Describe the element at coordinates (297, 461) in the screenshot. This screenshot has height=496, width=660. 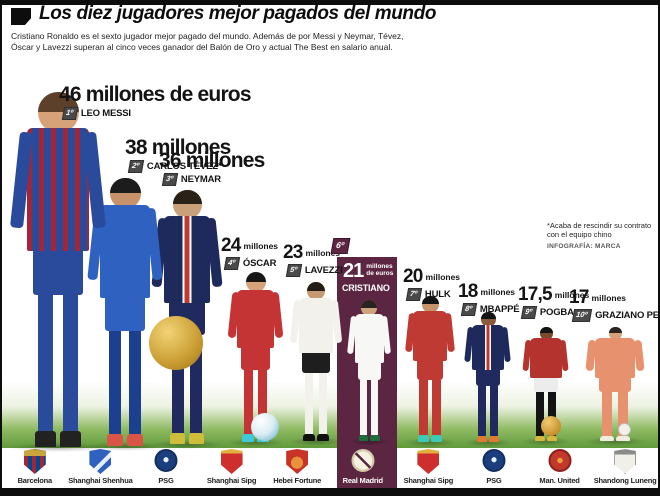
I see `club-logo-hebei-fortune-icon` at that location.